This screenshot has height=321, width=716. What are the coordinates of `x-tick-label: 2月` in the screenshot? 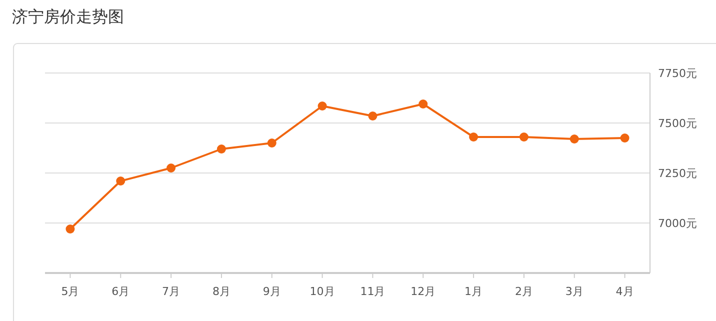 It's located at (523, 291).